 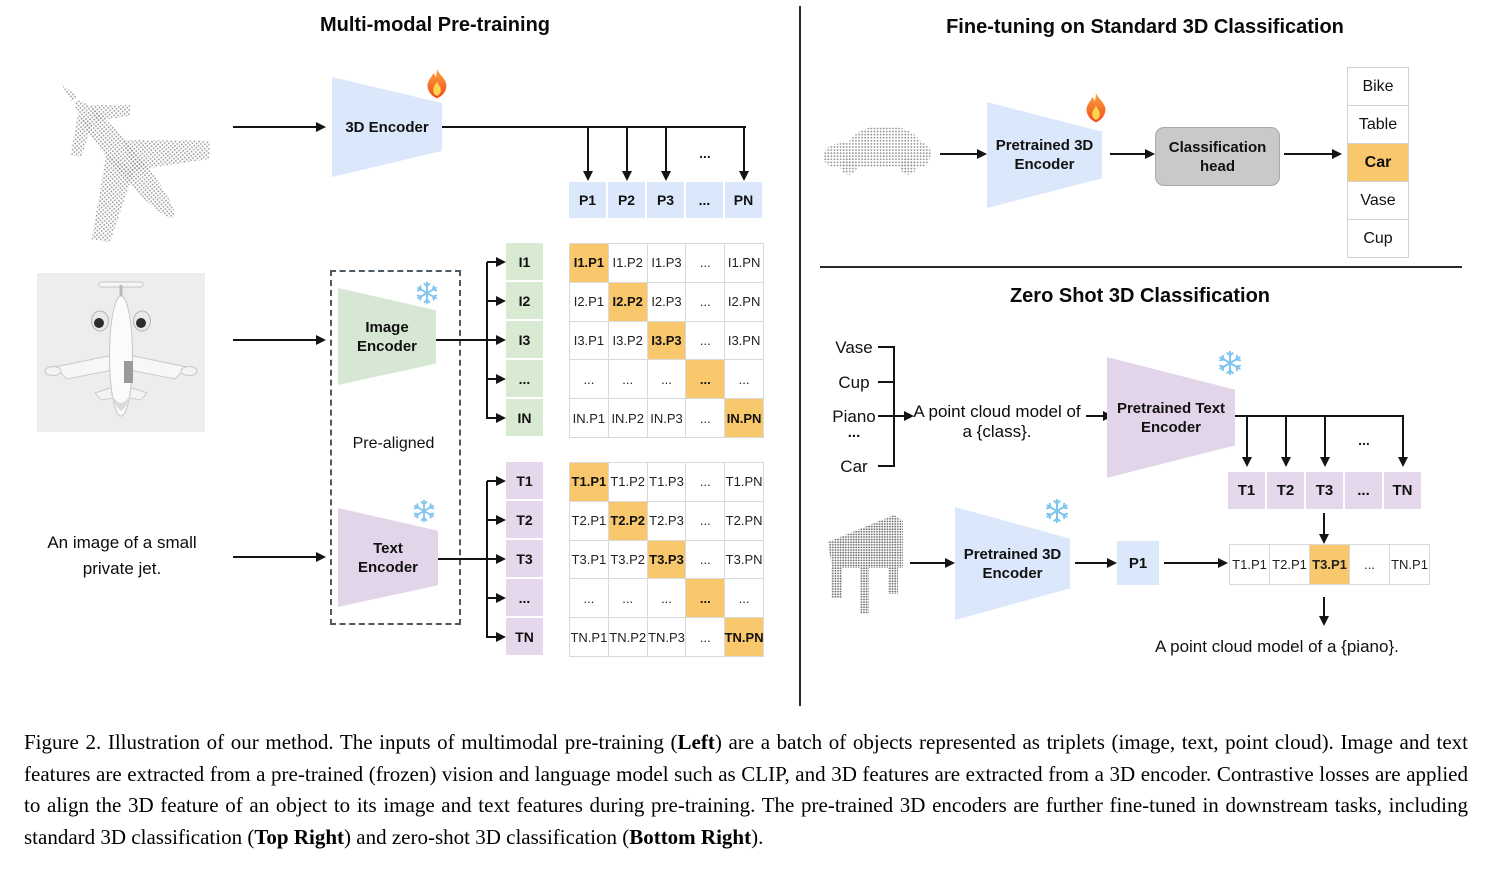 What do you see at coordinates (997, 422) in the screenshot?
I see `prompt-template-text: A point cloud model of a {class}.` at bounding box center [997, 422].